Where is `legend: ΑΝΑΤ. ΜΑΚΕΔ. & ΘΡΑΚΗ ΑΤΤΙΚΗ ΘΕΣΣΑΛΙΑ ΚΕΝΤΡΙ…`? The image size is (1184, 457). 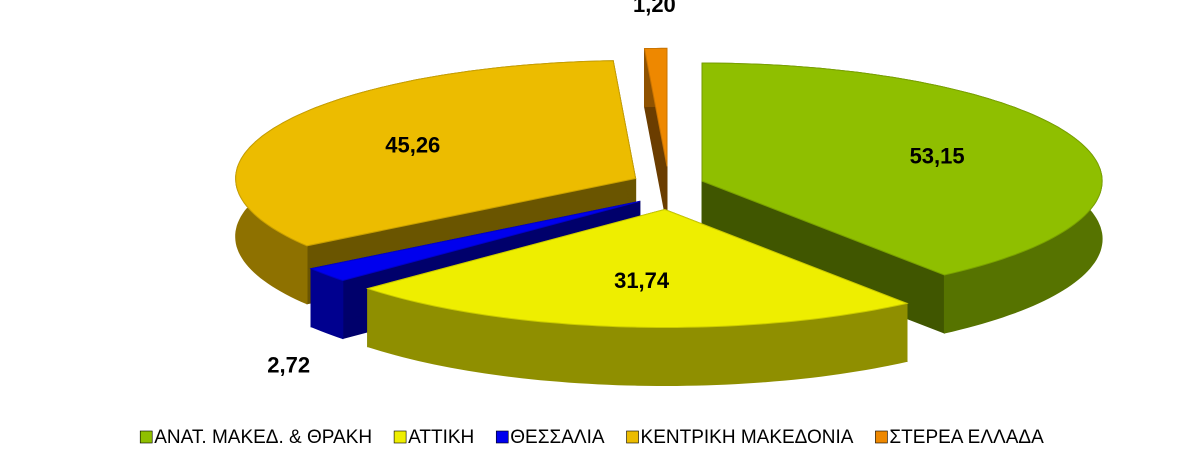
legend: ΑΝΑΤ. ΜΑΚΕΔ. & ΘΡΑΚΗ ΑΤΤΙΚΗ ΘΕΣΣΑΛΙΑ ΚΕΝΤΡΙ… is located at coordinates (591, 437).